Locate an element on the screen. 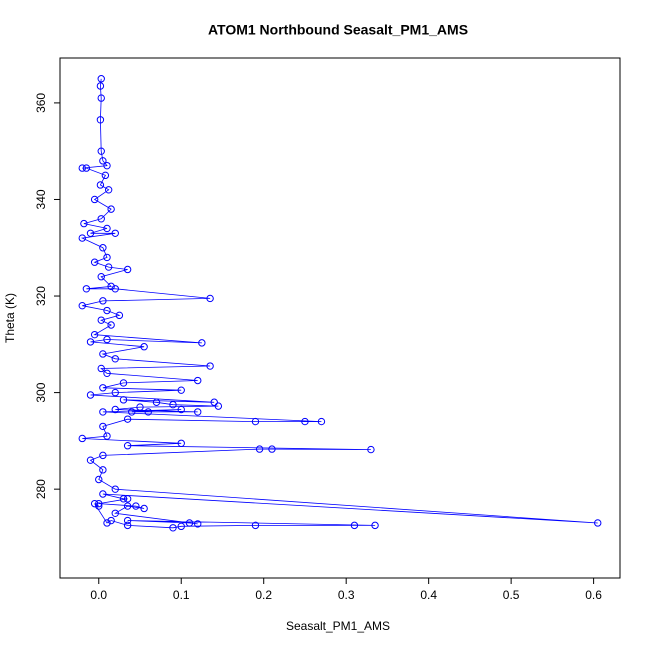 The width and height of the screenshot is (650, 655). x-tick-label: 0.3 is located at coordinates (346, 595).